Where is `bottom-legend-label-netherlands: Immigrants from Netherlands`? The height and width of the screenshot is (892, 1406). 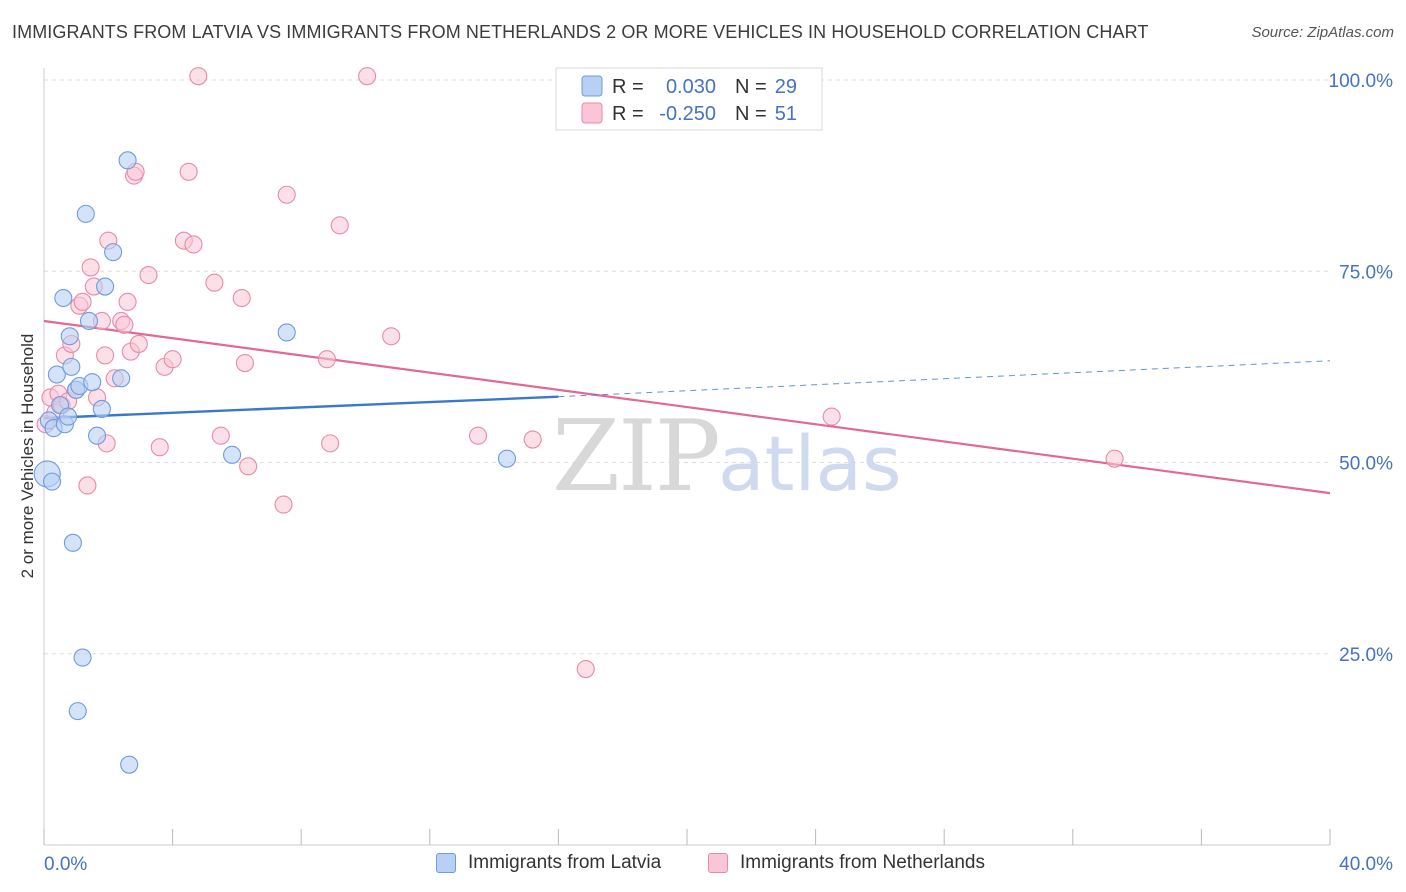 bottom-legend-label-netherlands: Immigrants from Netherlands is located at coordinates (862, 862).